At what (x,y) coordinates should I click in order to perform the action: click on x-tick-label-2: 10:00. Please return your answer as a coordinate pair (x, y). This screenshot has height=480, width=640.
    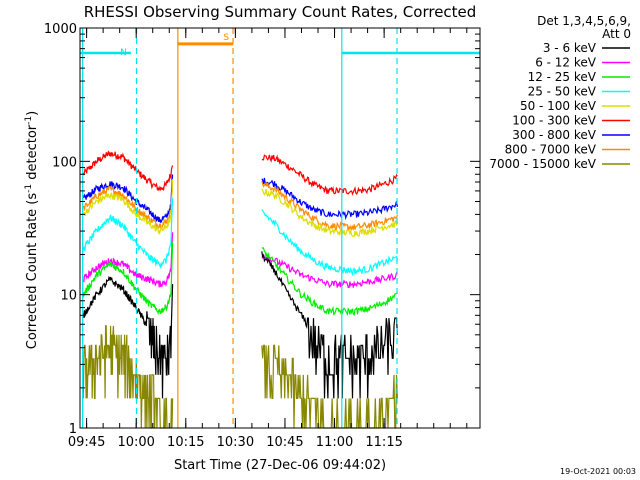
    Looking at the image, I should click on (135, 442).